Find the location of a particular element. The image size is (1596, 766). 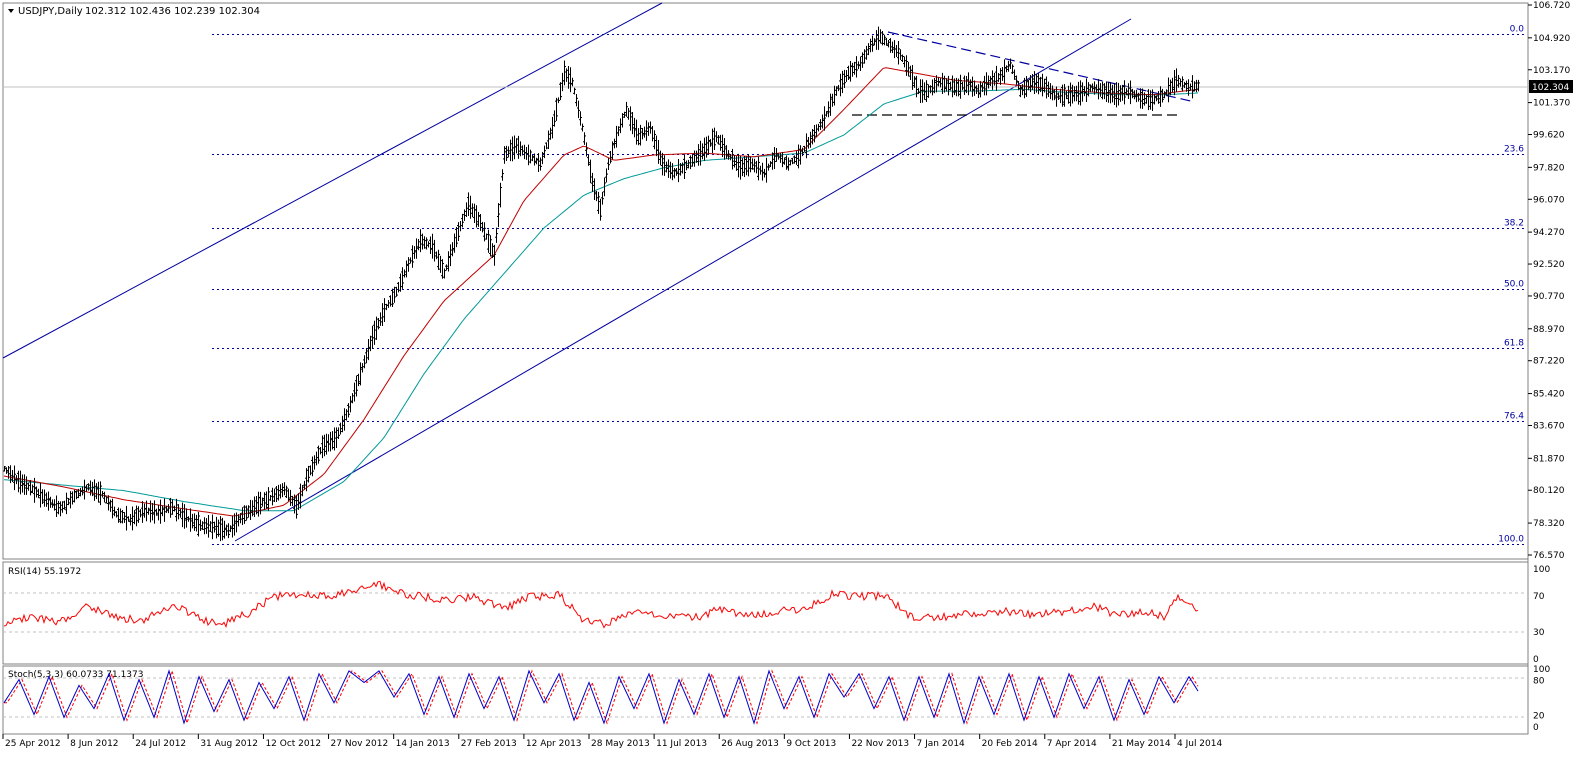

price-axis-label: 81.870 is located at coordinates (1549, 459).